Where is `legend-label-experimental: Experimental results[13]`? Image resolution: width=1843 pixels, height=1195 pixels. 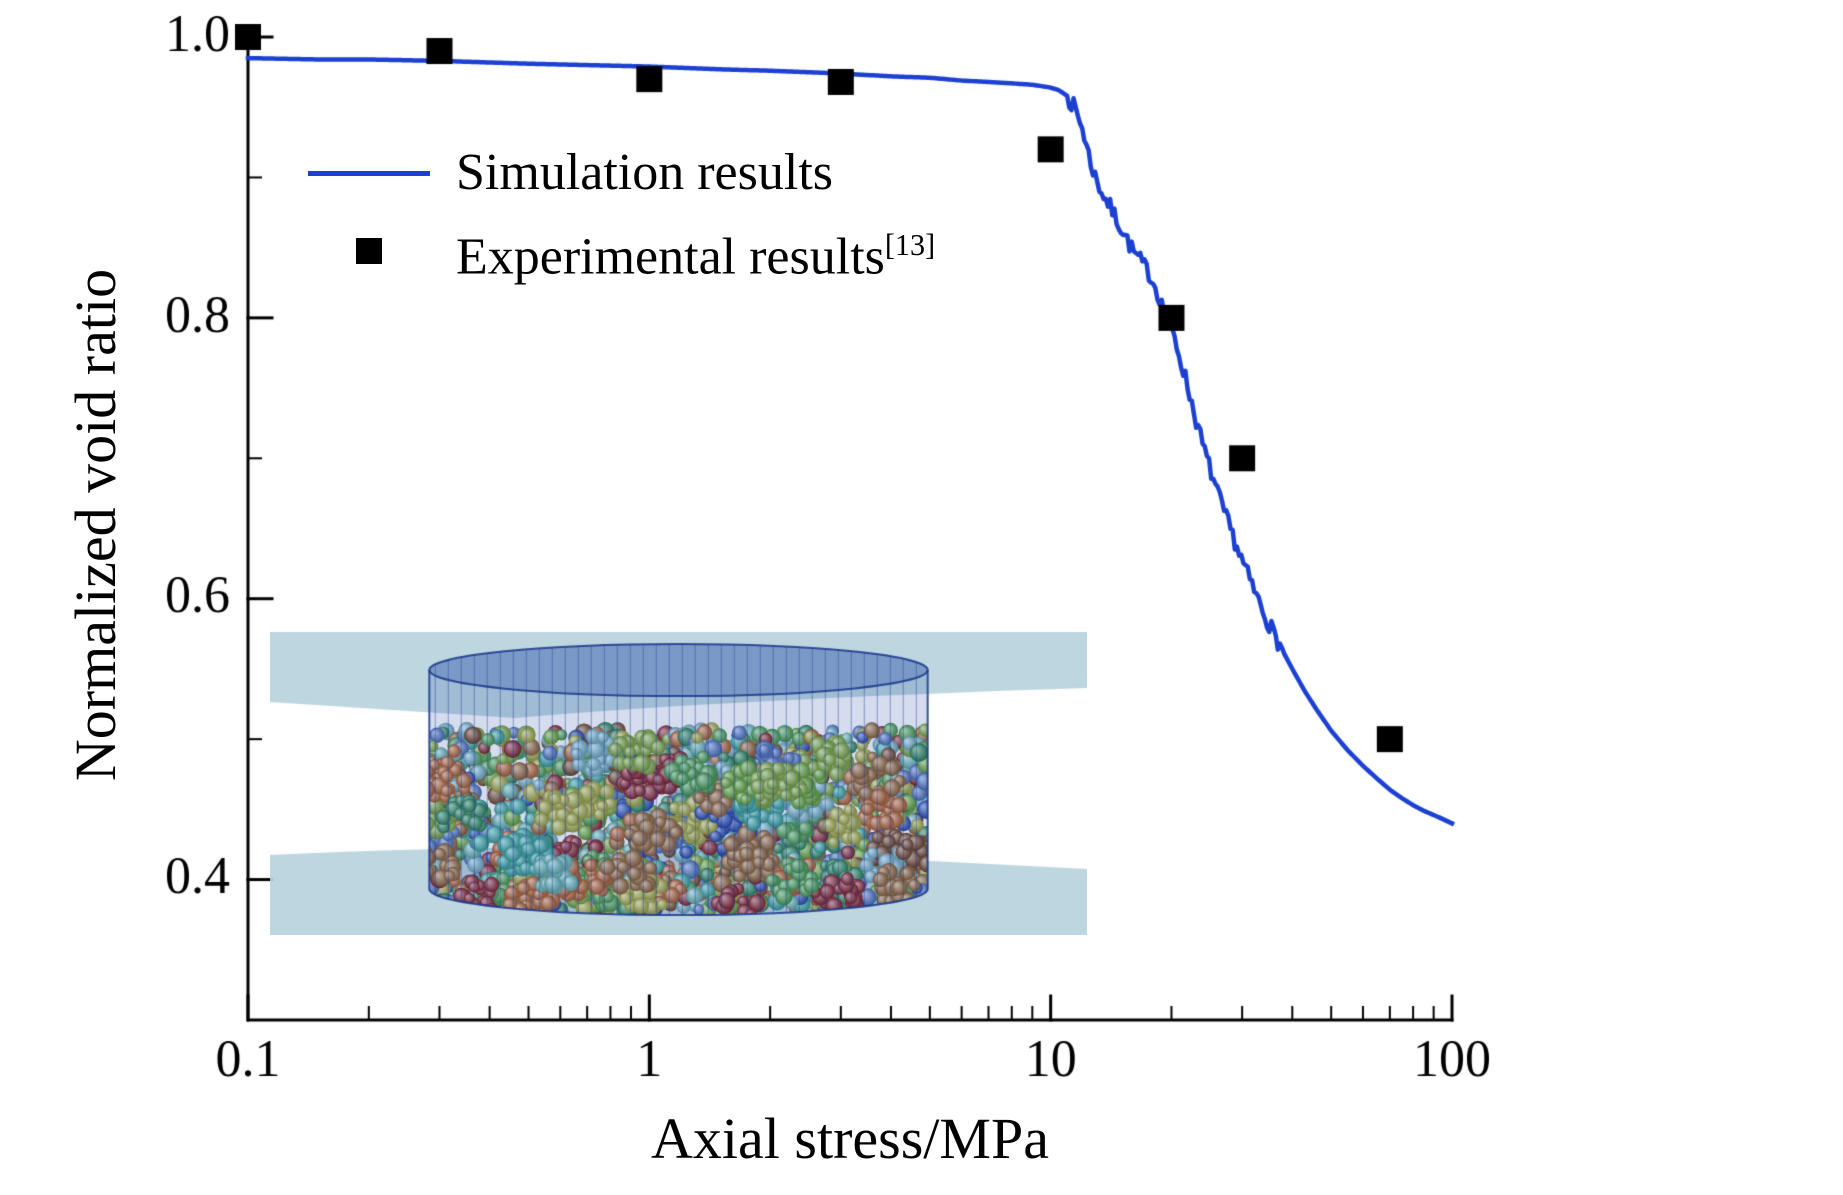
legend-label-experimental: Experimental results[13] is located at coordinates (696, 257).